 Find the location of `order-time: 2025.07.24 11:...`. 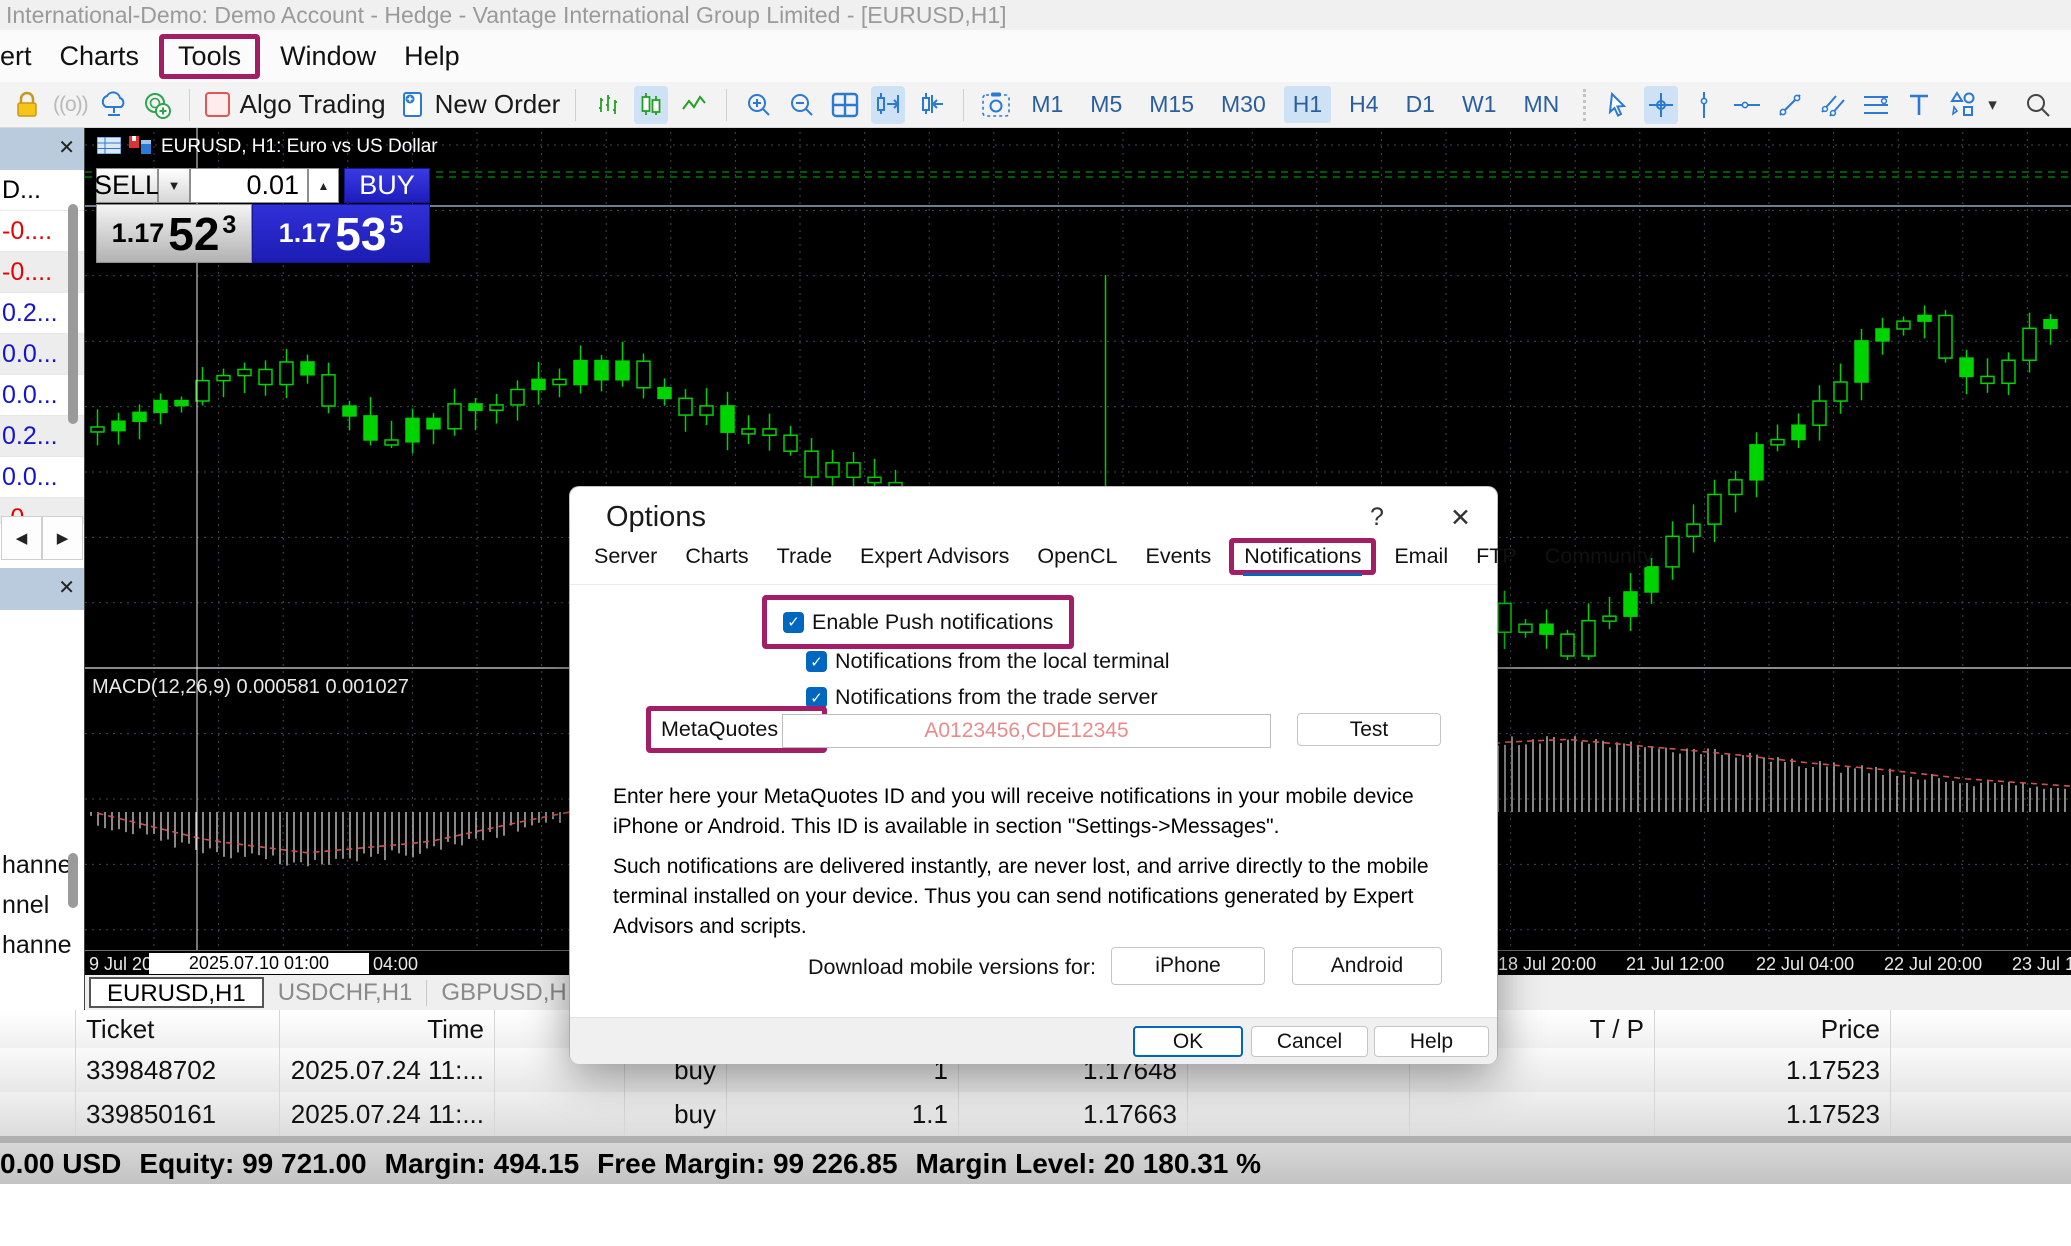

order-time: 2025.07.24 11:... is located at coordinates (387, 1114).